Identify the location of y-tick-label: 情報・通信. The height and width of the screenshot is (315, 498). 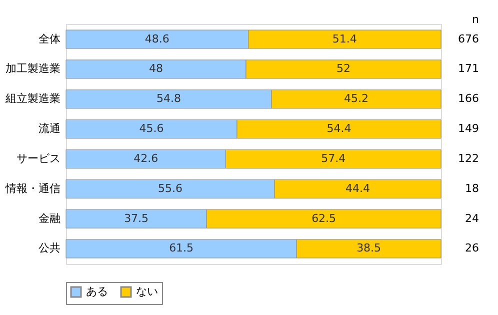
(32, 188).